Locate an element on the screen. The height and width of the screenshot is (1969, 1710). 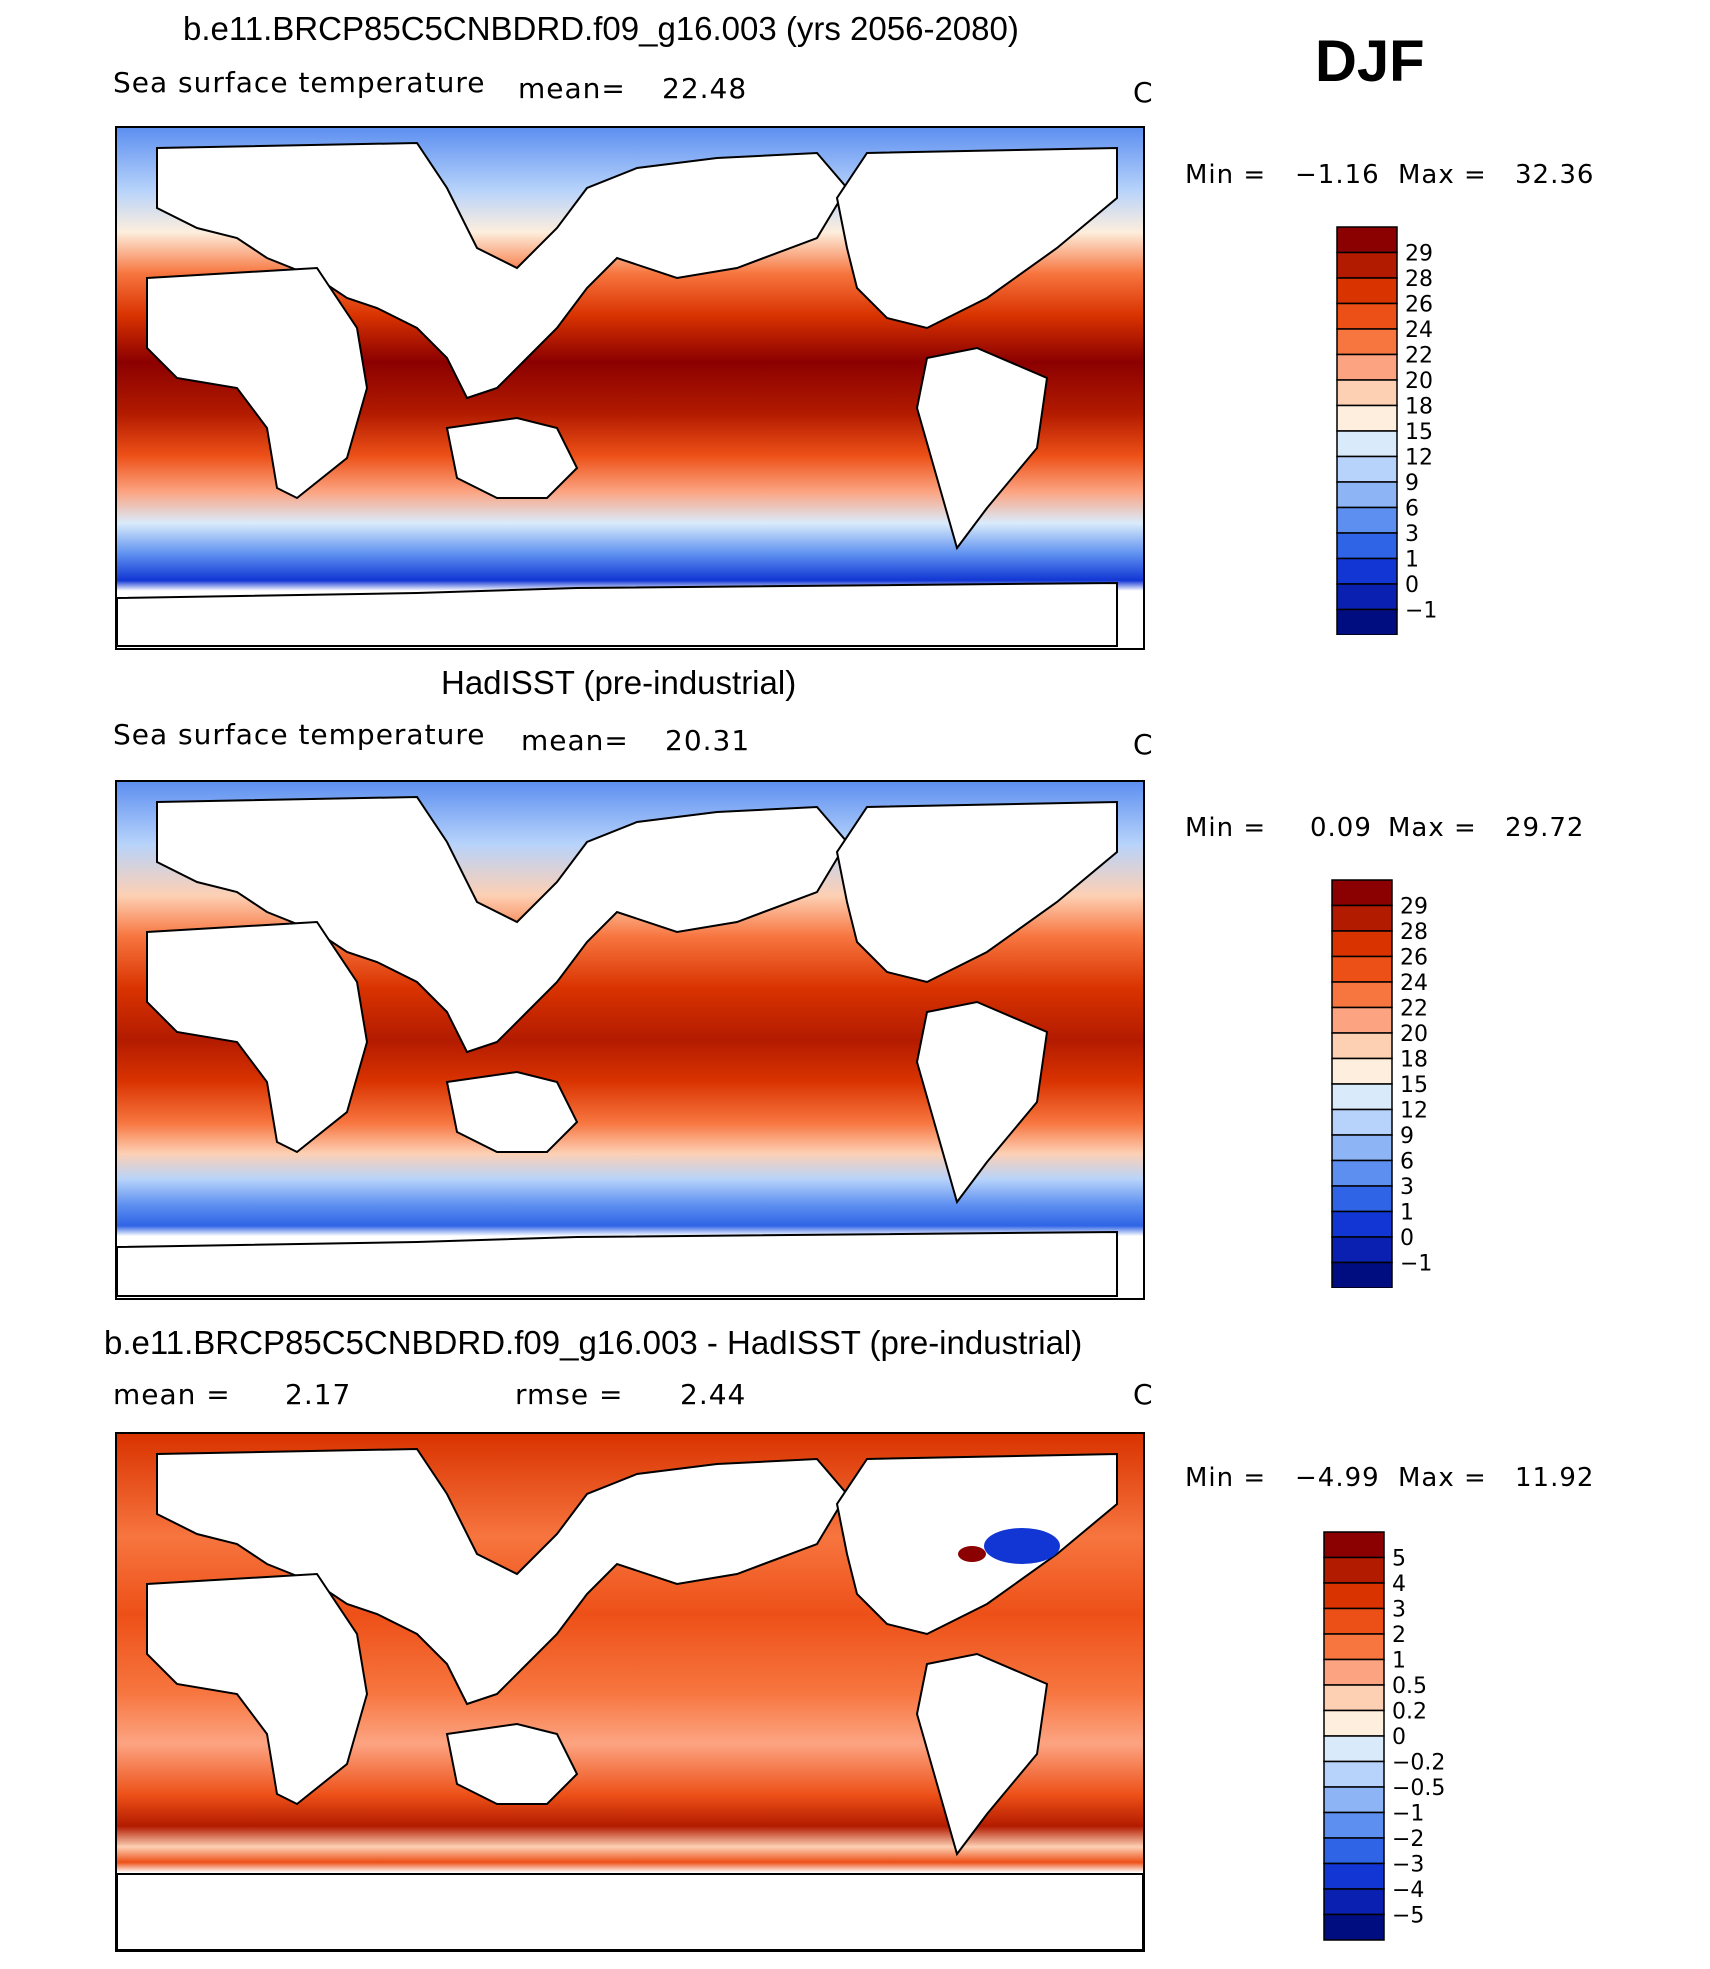
colorbar-tick-label: 0.2 is located at coordinates (1409, 1712).